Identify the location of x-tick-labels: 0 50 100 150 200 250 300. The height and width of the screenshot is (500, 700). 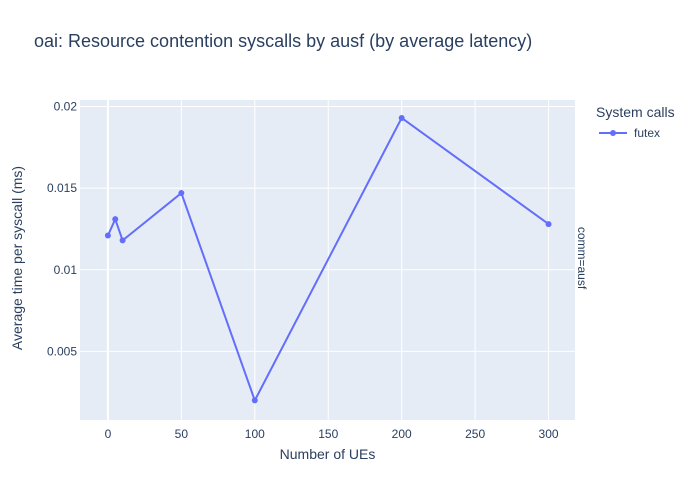
(332, 434).